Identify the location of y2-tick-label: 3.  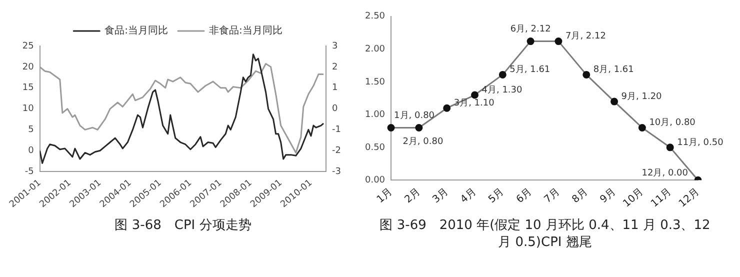
(335, 46).